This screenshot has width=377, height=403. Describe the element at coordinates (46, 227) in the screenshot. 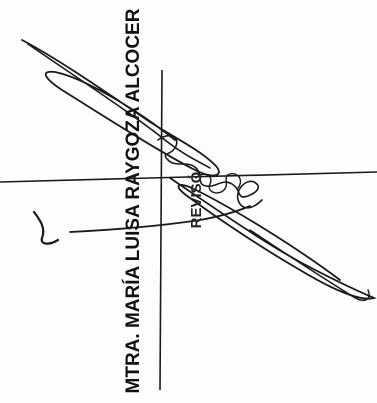

I see `signature-stroke-hook` at that location.